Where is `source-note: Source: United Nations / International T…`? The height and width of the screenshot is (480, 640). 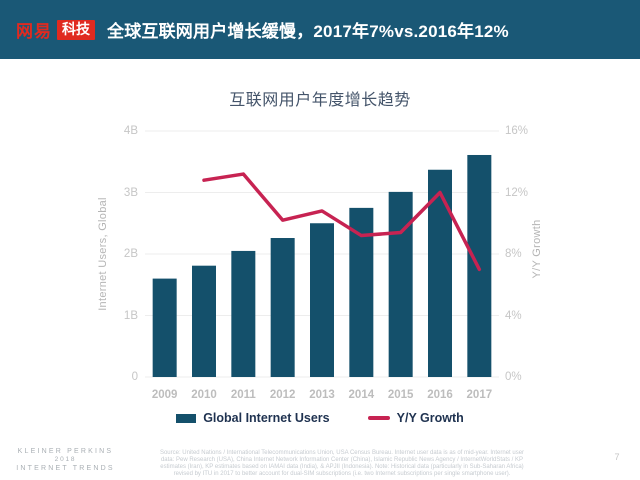
source-note: Source: United Nations / International T… is located at coordinates (342, 464).